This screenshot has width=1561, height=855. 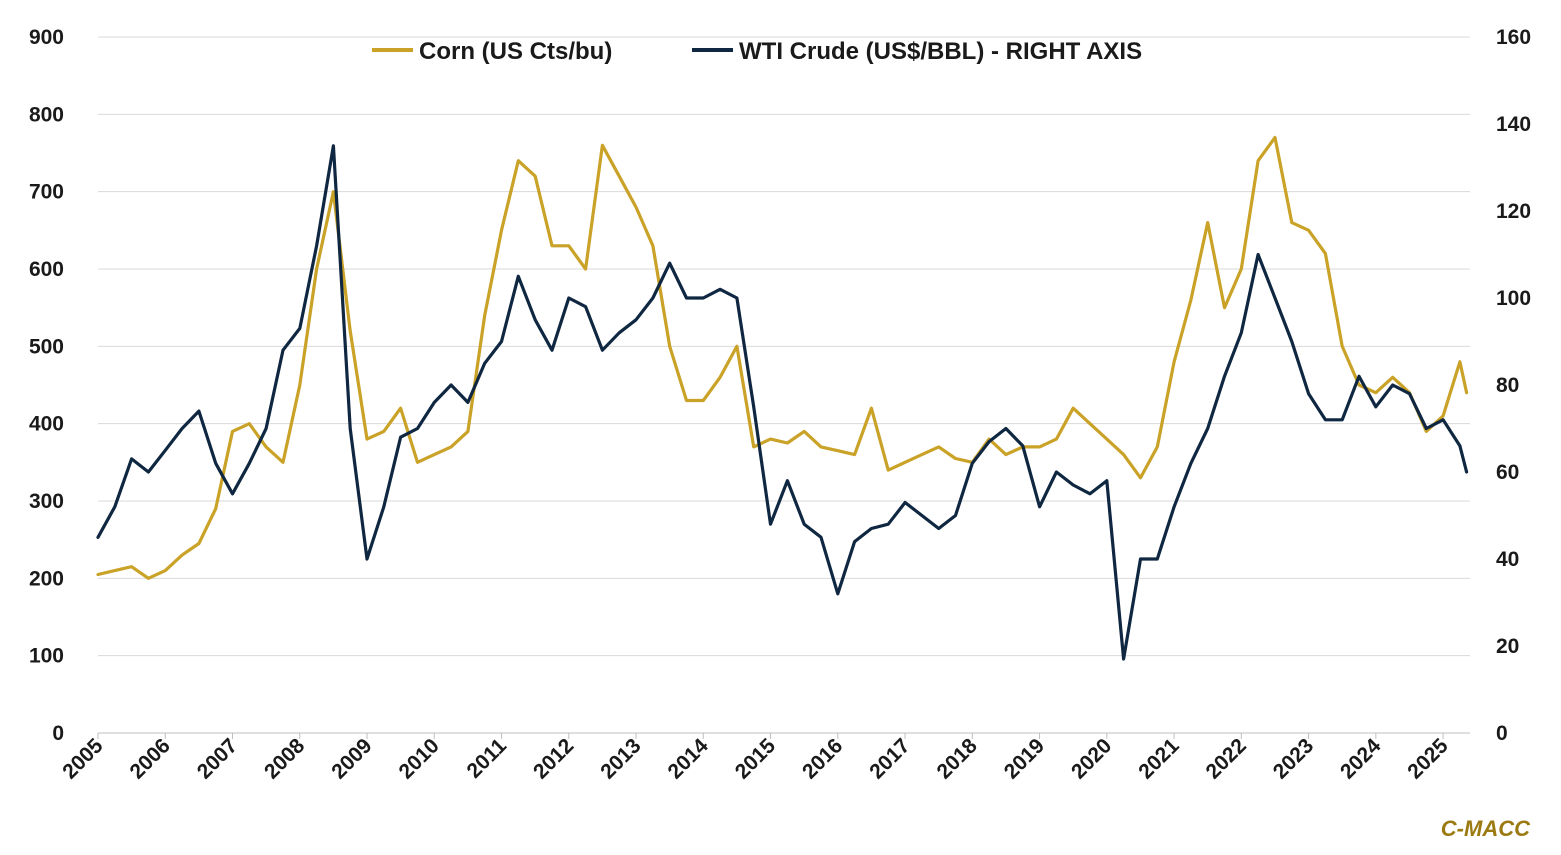 I want to click on source-watermark: C-MACC, so click(x=1486, y=828).